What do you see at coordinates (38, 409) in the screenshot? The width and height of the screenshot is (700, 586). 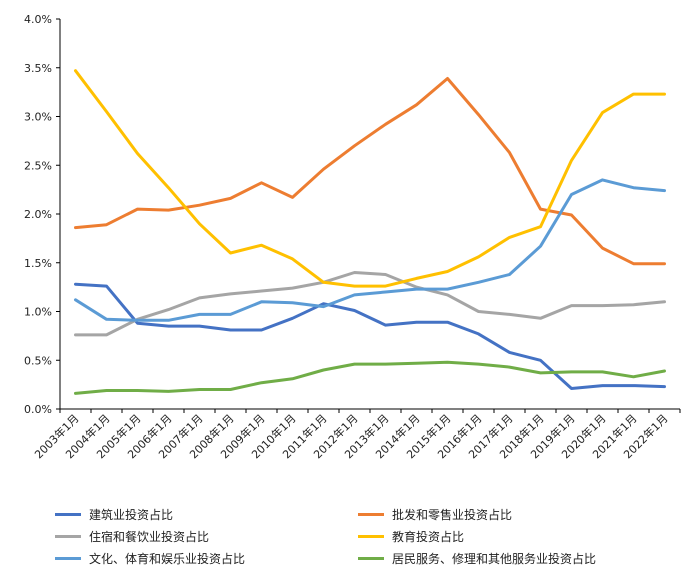 I see `y-tick-label: 0.0%` at bounding box center [38, 409].